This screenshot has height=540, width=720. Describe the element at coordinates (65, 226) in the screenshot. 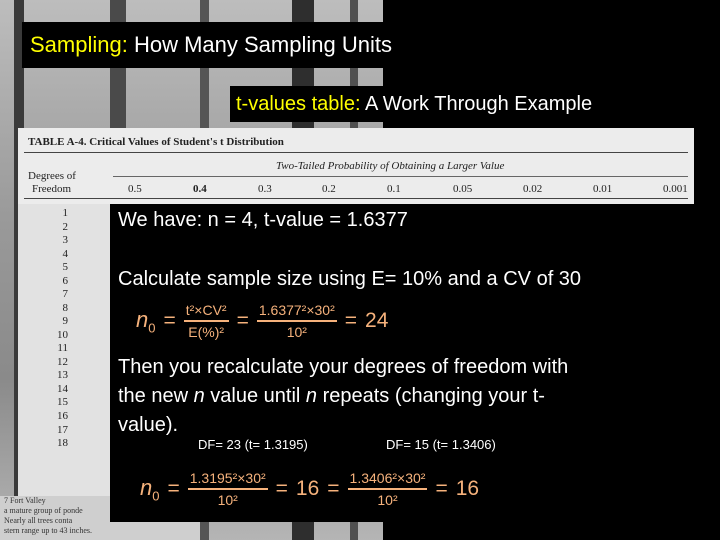

I see `row-label: 2` at that location.